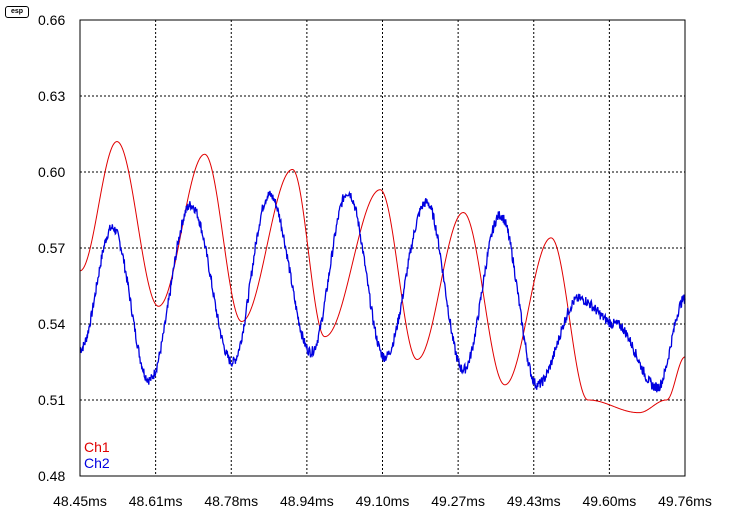 The height and width of the screenshot is (525, 740). What do you see at coordinates (307, 501) in the screenshot?
I see `x-tick-label: 48.94ms` at bounding box center [307, 501].